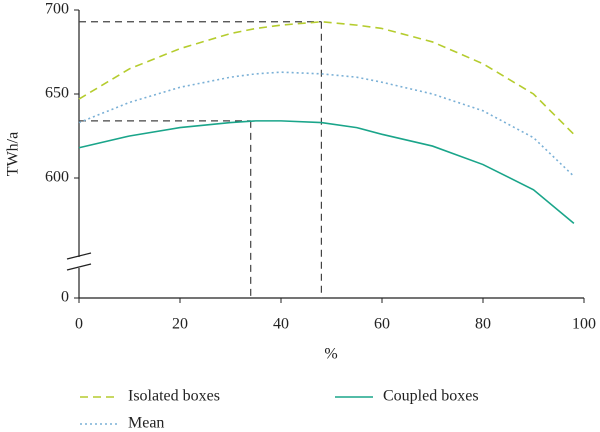 The width and height of the screenshot is (600, 432). Describe the element at coordinates (13, 154) in the screenshot. I see `y-axis-label: TWh/a` at that location.